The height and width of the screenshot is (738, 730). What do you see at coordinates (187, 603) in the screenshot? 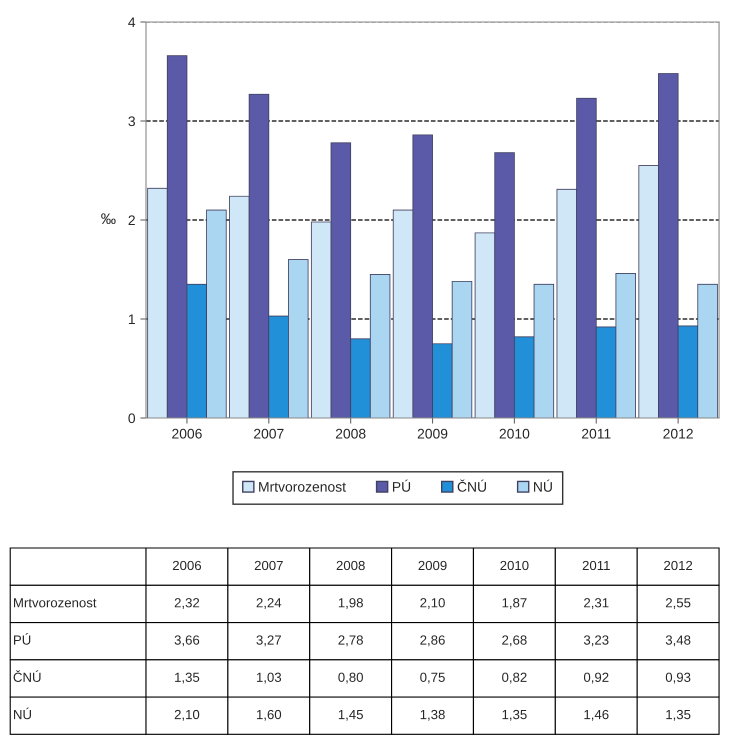
I see `data-label: 2,32` at bounding box center [187, 603].